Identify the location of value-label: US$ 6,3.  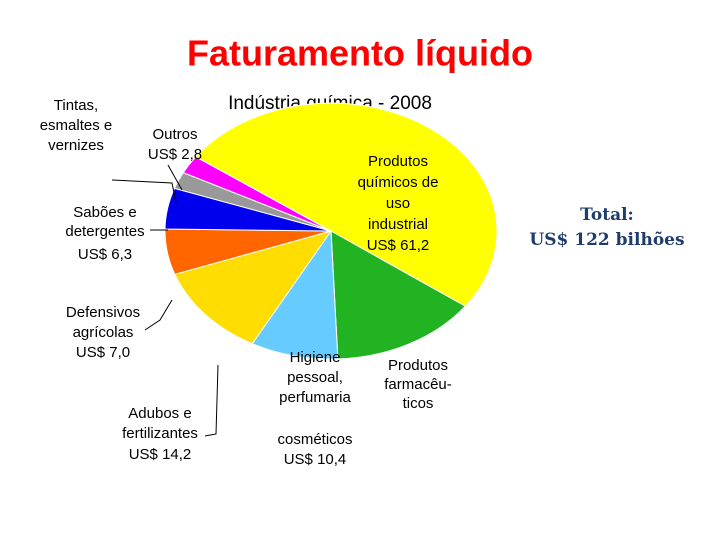
(105, 254).